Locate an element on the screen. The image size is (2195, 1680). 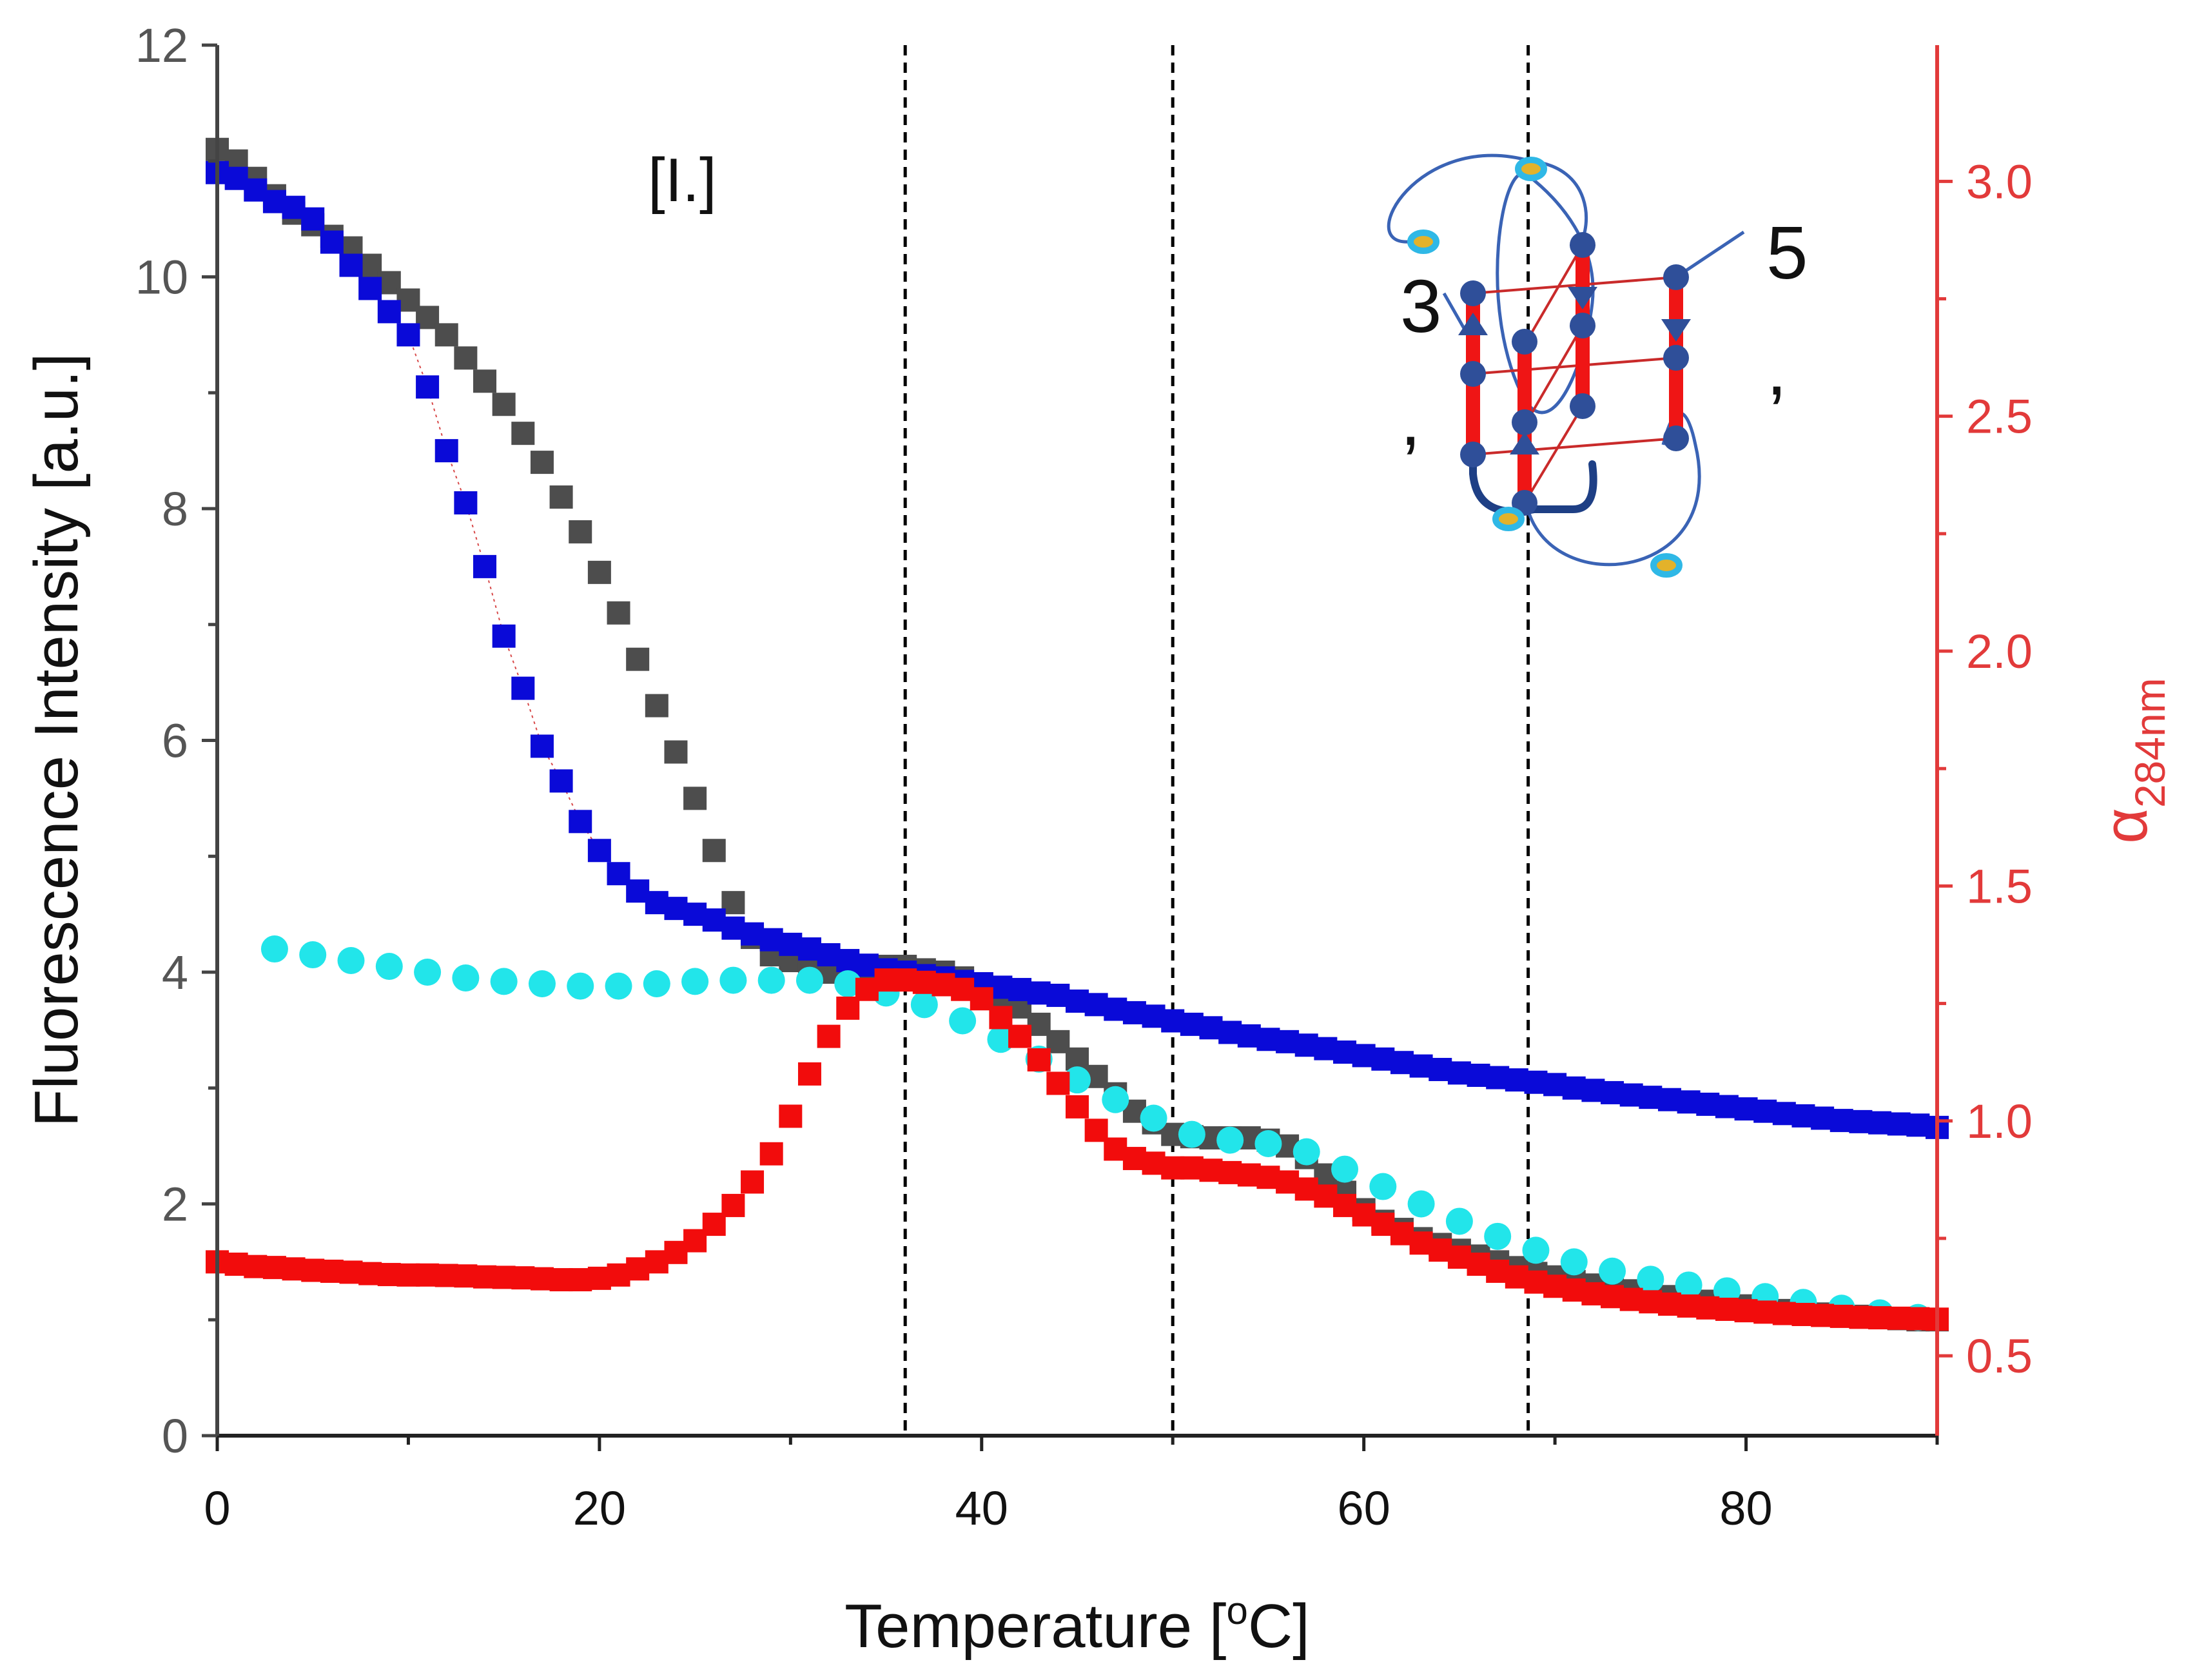
x-tick-label: 80 is located at coordinates (1745, 1508).